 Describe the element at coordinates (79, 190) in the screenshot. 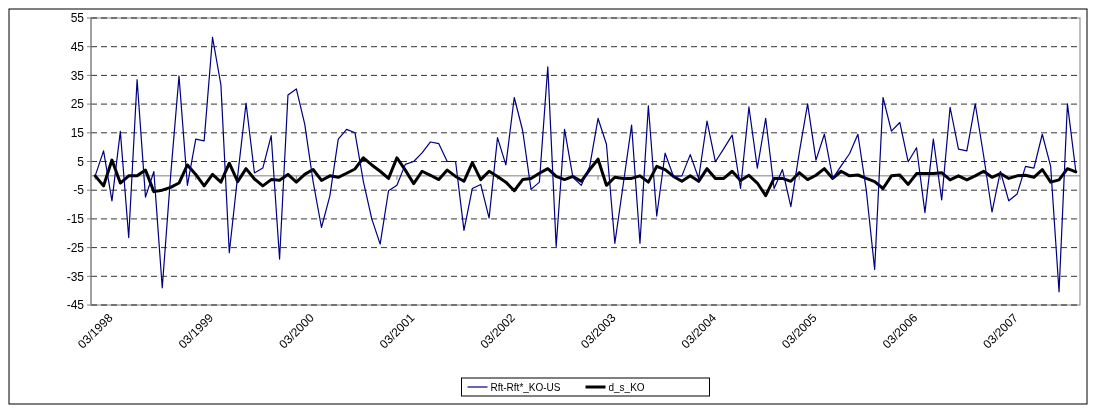

I see `y-tick-label: -5` at that location.